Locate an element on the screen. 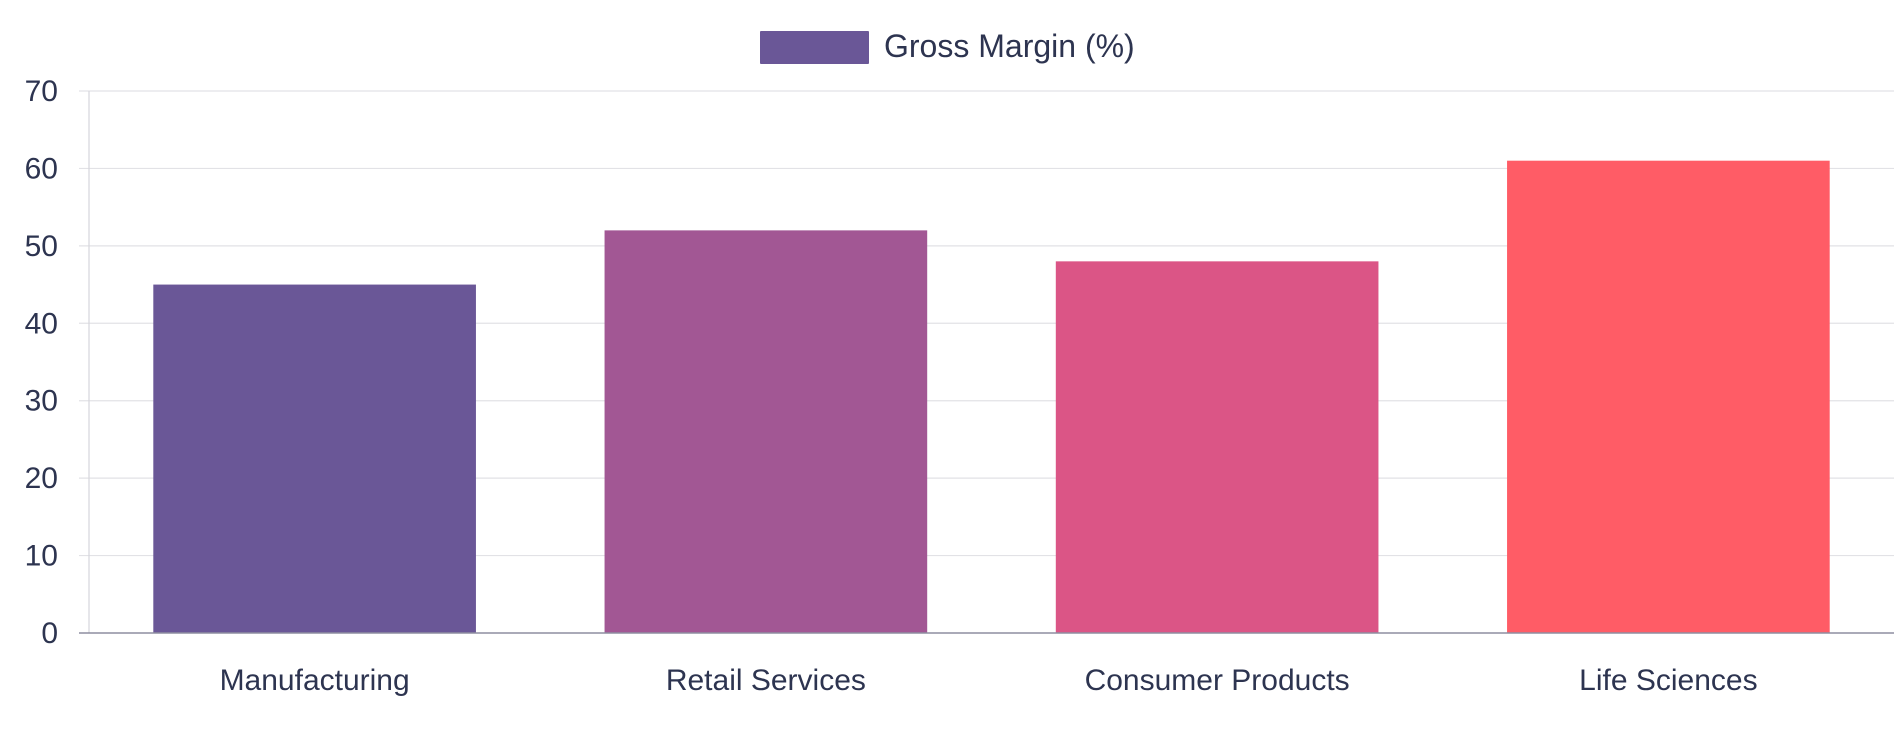 The image size is (1904, 740). x-tick-label: Retail Services is located at coordinates (766, 680).